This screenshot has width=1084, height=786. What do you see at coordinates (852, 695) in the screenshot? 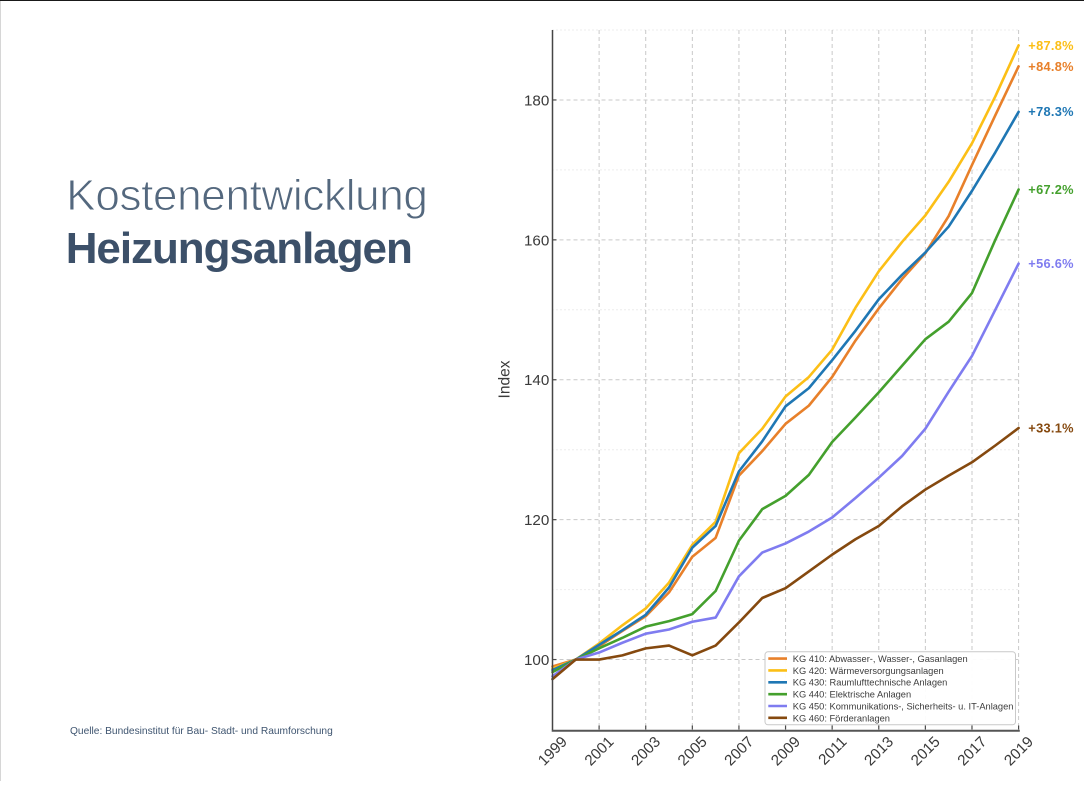
I see `svg-text: KG 440: Elektrische Anlagen` at bounding box center [852, 695].